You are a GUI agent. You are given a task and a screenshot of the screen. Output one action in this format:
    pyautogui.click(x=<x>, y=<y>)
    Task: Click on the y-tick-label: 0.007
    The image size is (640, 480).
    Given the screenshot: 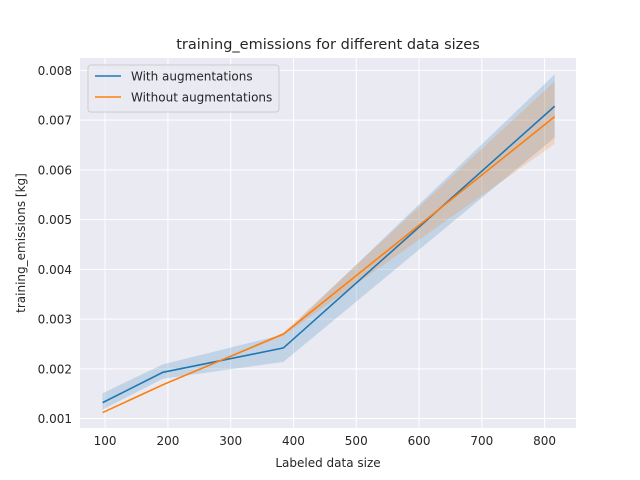 What is the action you would take?
    pyautogui.click(x=55, y=121)
    